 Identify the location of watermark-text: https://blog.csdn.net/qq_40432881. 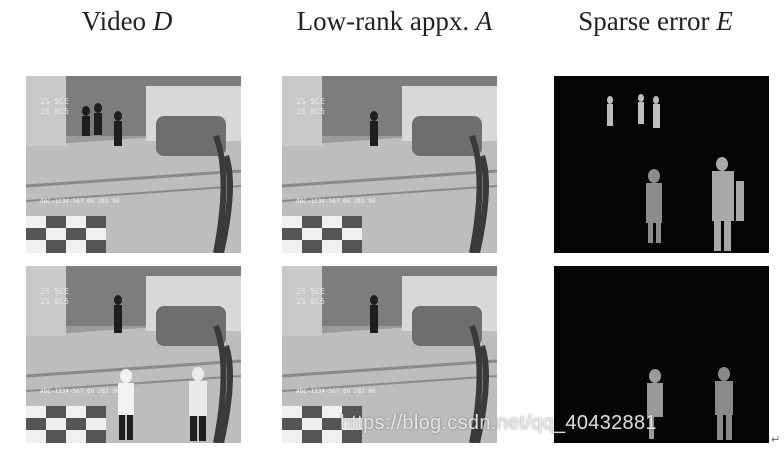
(498, 423).